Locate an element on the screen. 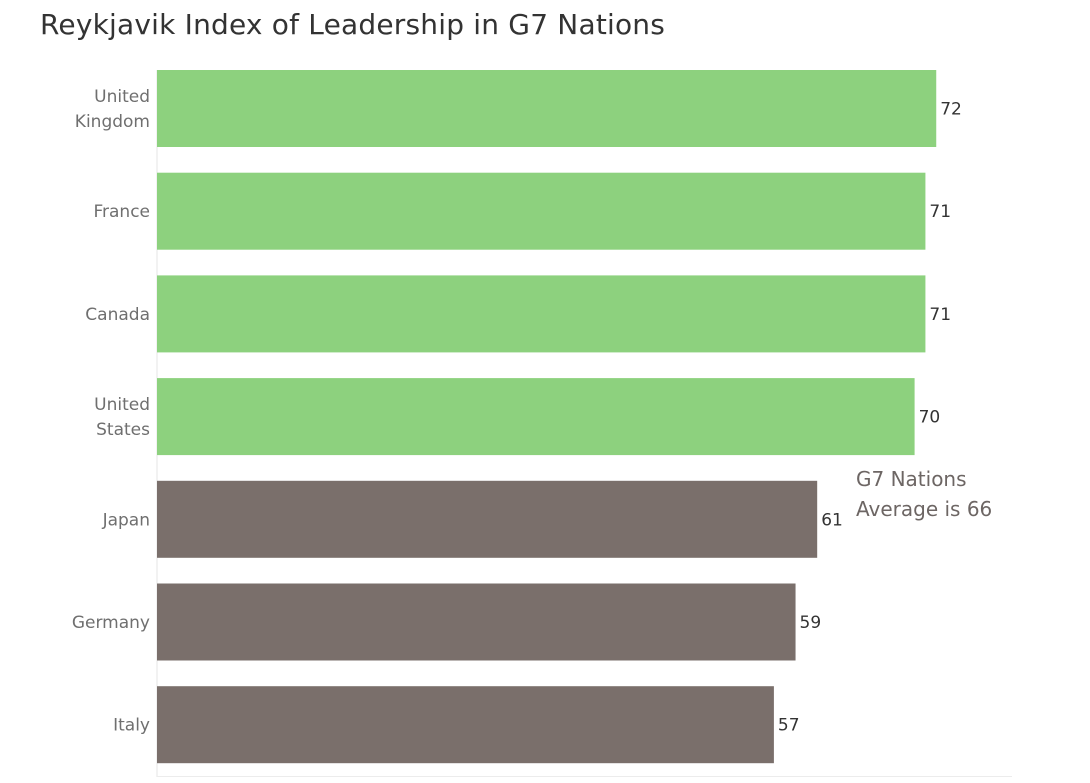  category-label: Germany is located at coordinates (111, 623).